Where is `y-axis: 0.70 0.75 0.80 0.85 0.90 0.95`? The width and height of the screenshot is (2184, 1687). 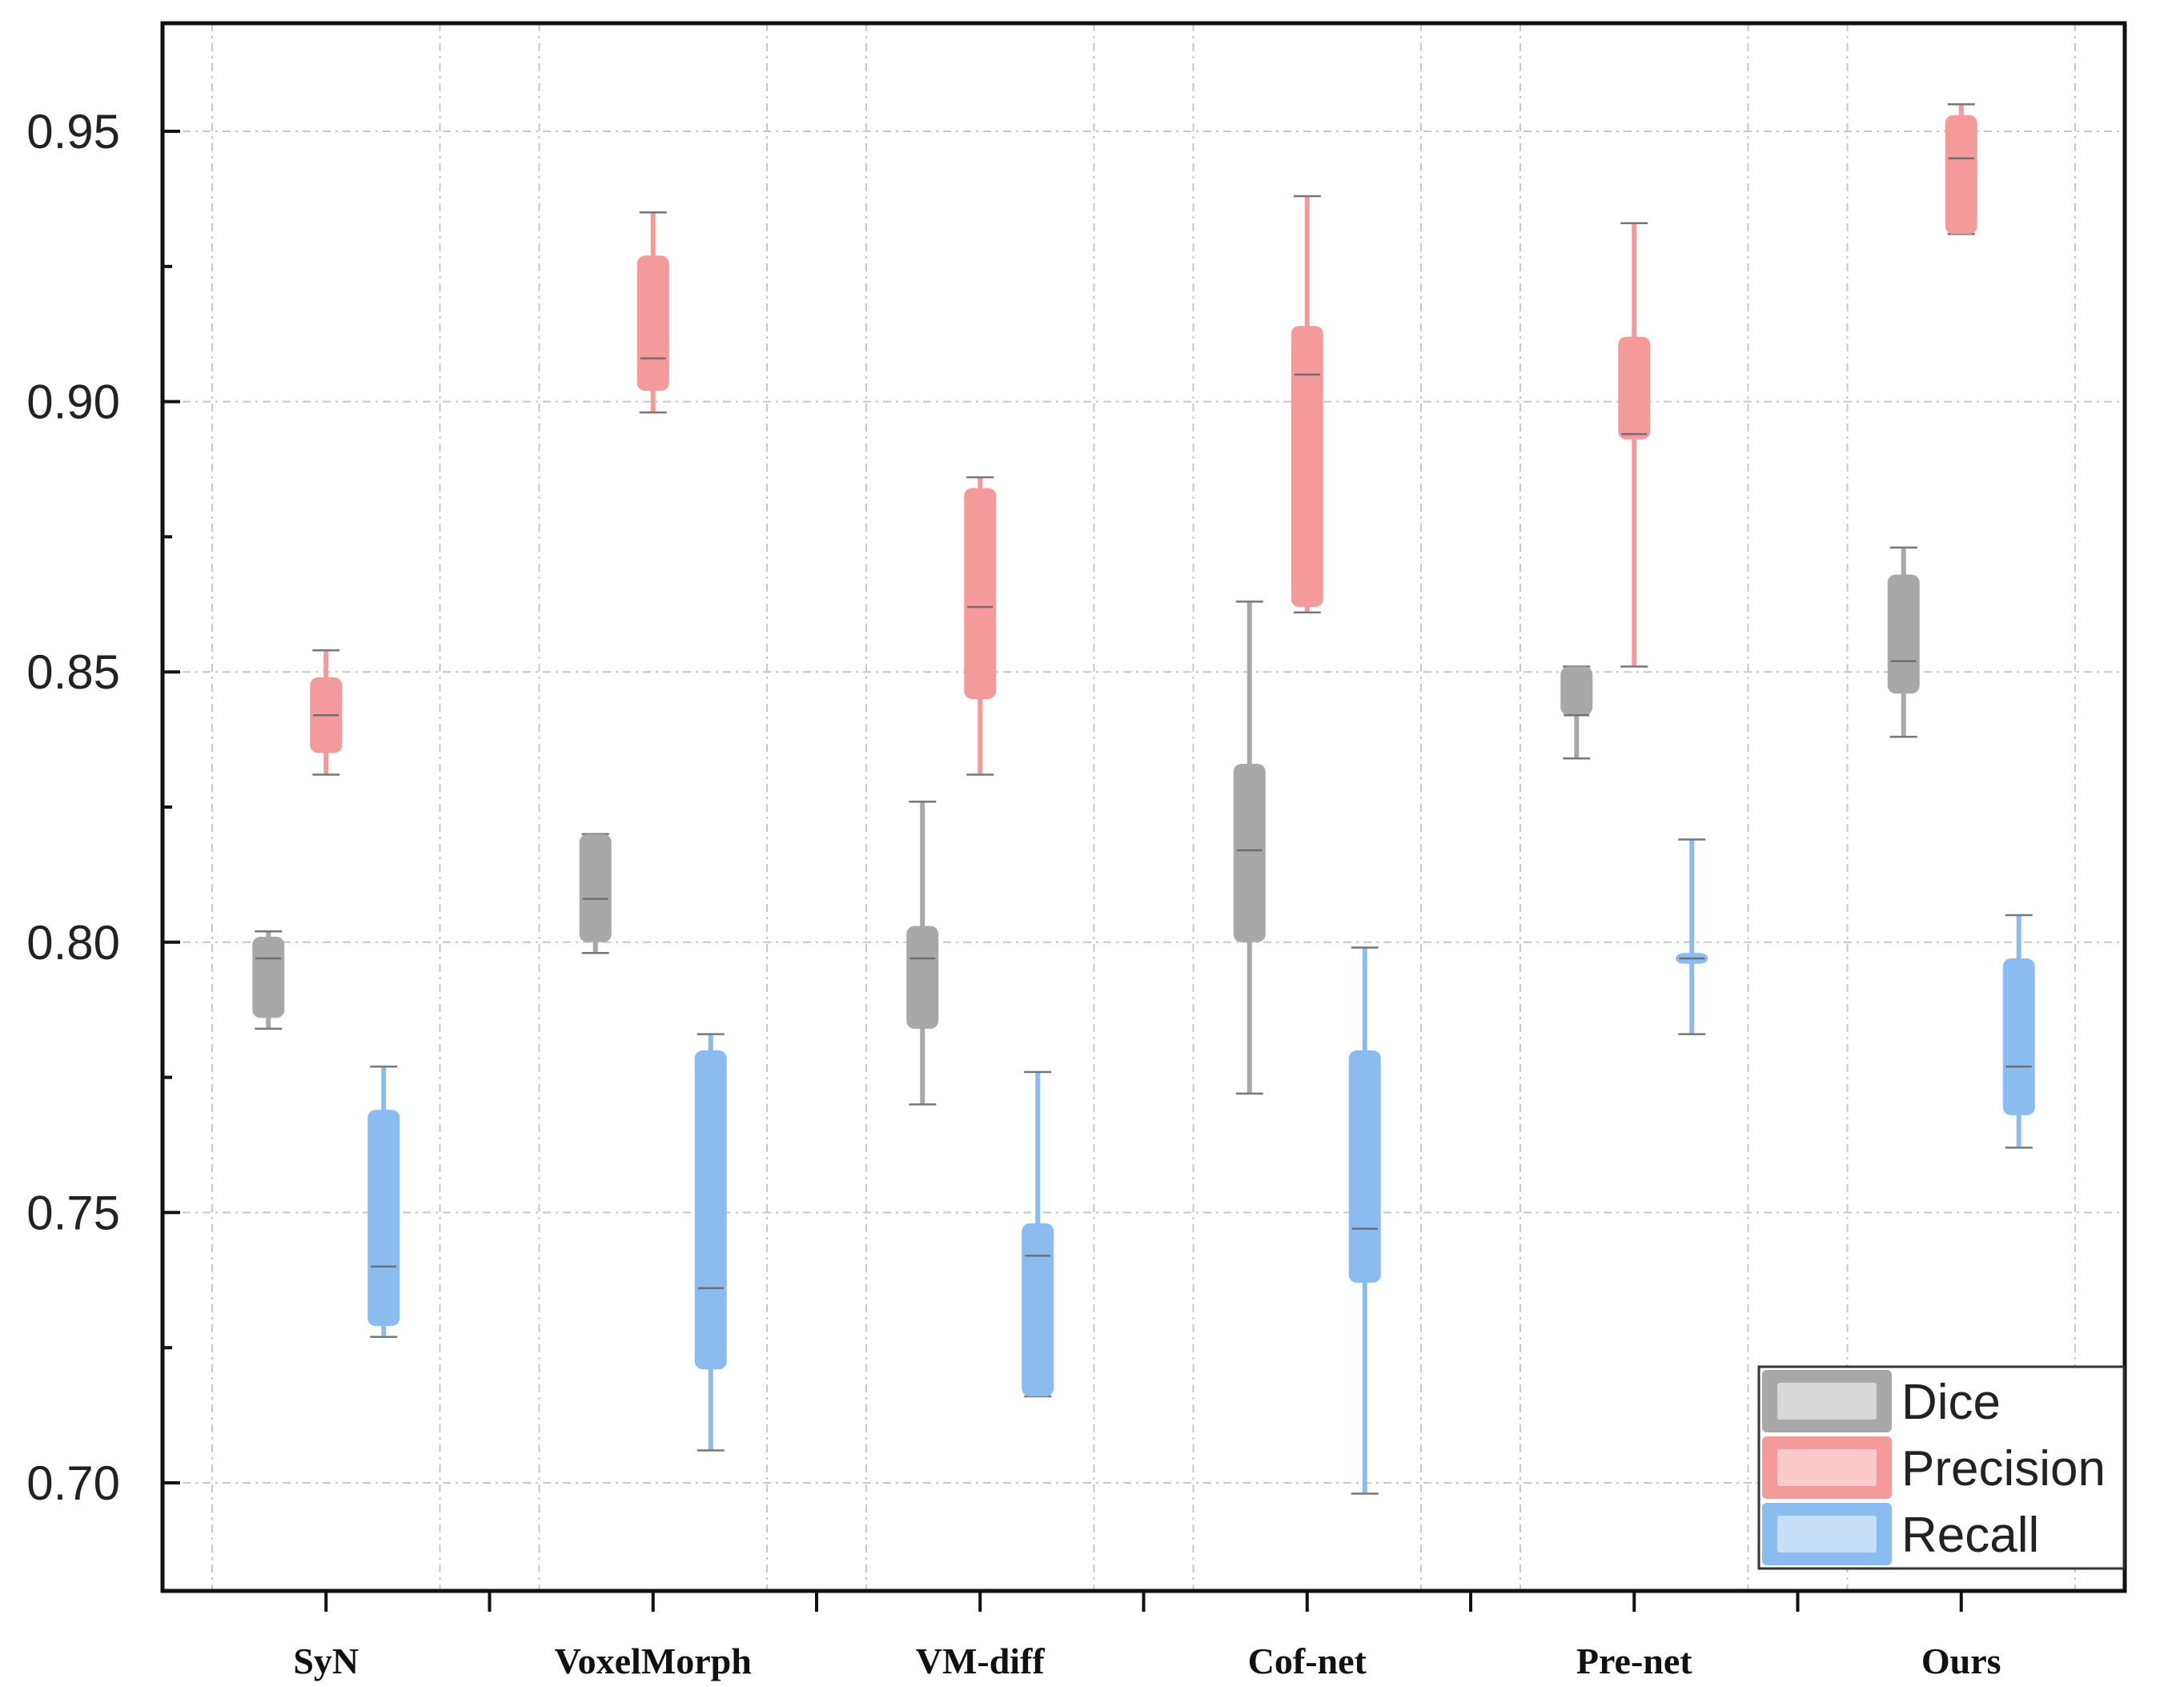 y-axis: 0.70 0.75 0.80 0.85 0.90 0.95 is located at coordinates (103, 807).